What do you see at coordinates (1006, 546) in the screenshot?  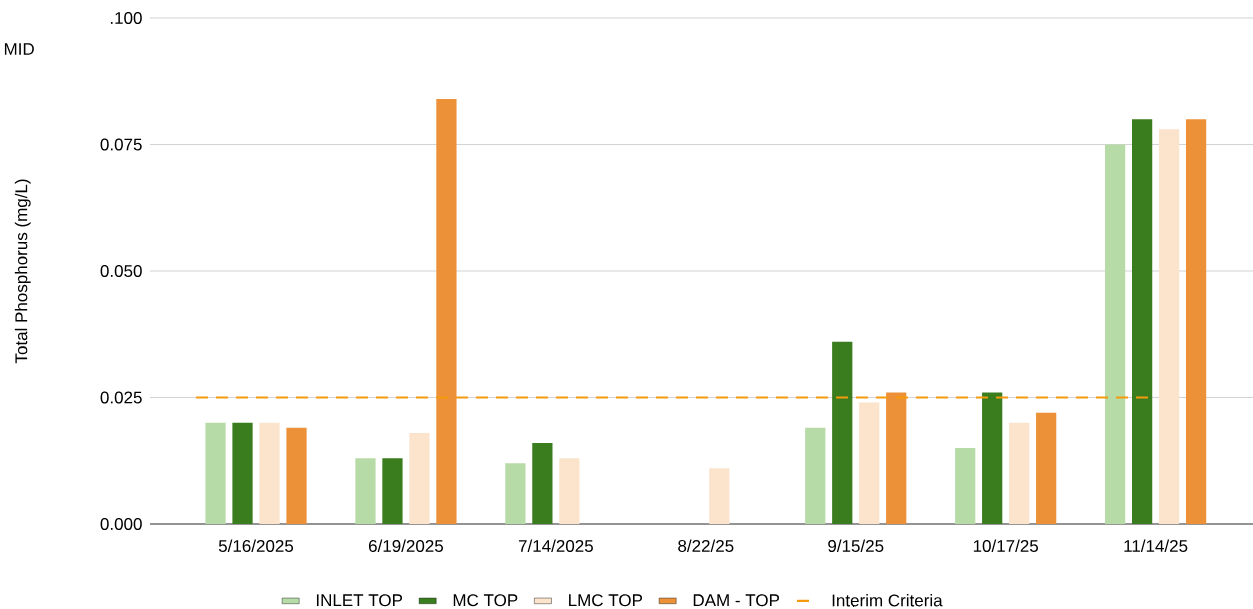 I see `x-tick-label: 10/17/25` at bounding box center [1006, 546].